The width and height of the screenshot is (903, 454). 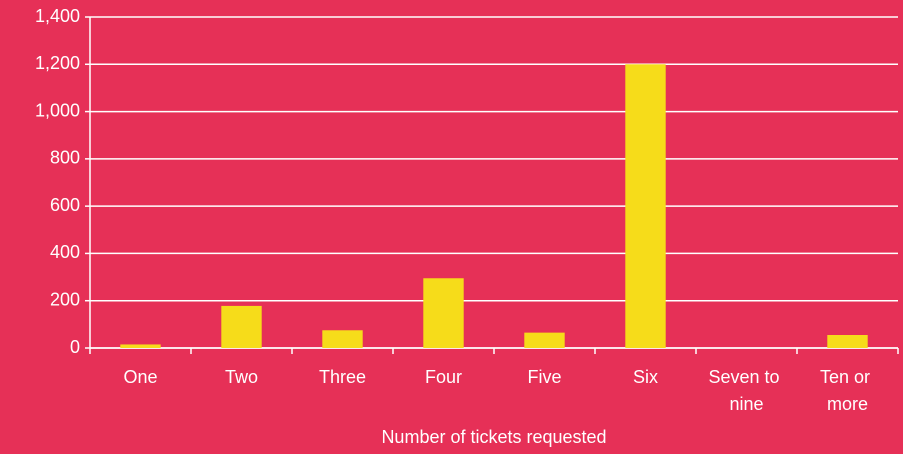 I want to click on x-tick-label: Two, so click(x=241, y=377).